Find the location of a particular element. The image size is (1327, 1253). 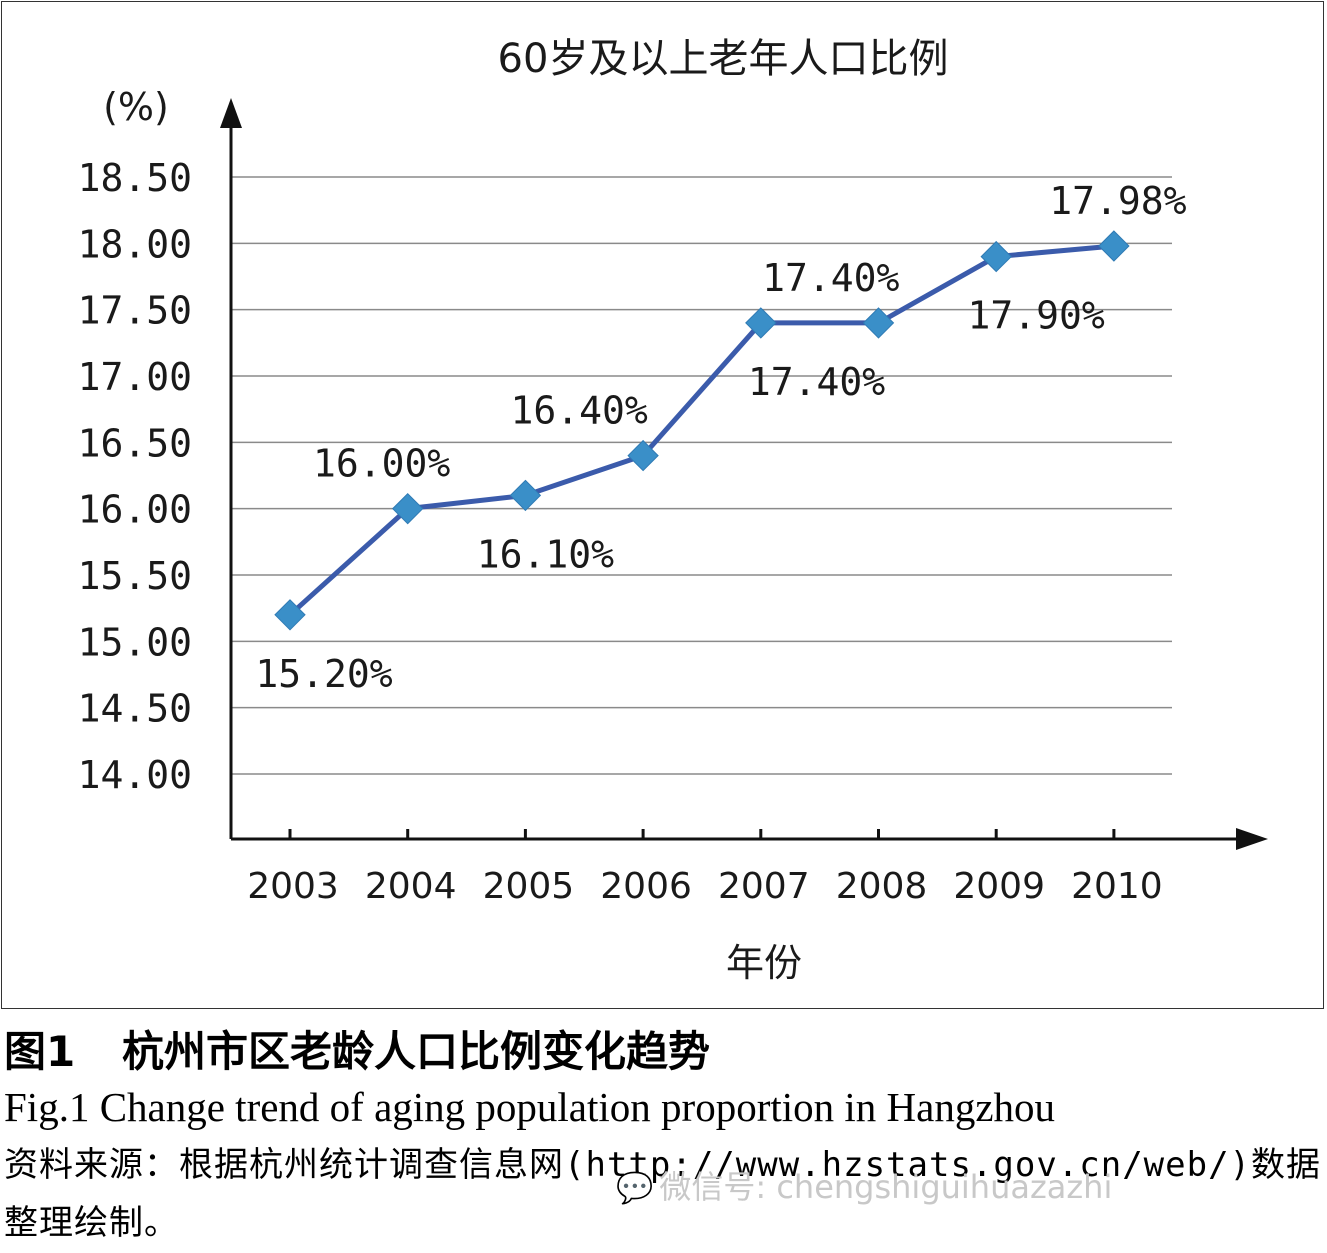

x-tick-label: 2008 is located at coordinates (882, 886).